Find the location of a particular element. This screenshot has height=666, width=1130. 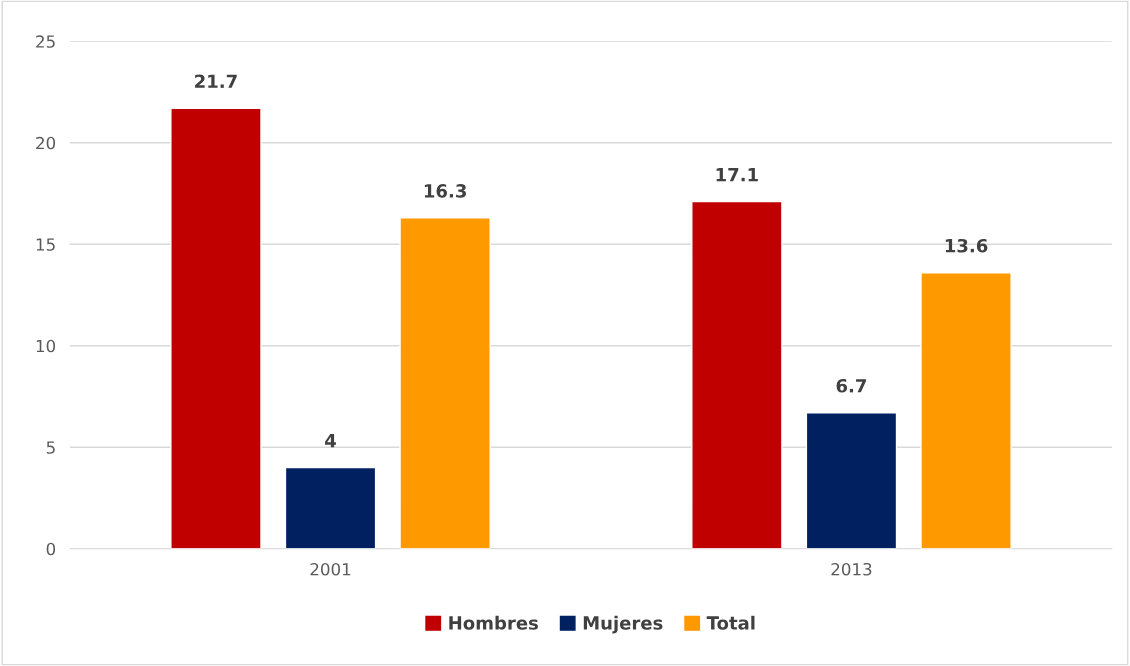

y-tick-label: 25 is located at coordinates (45, 41).